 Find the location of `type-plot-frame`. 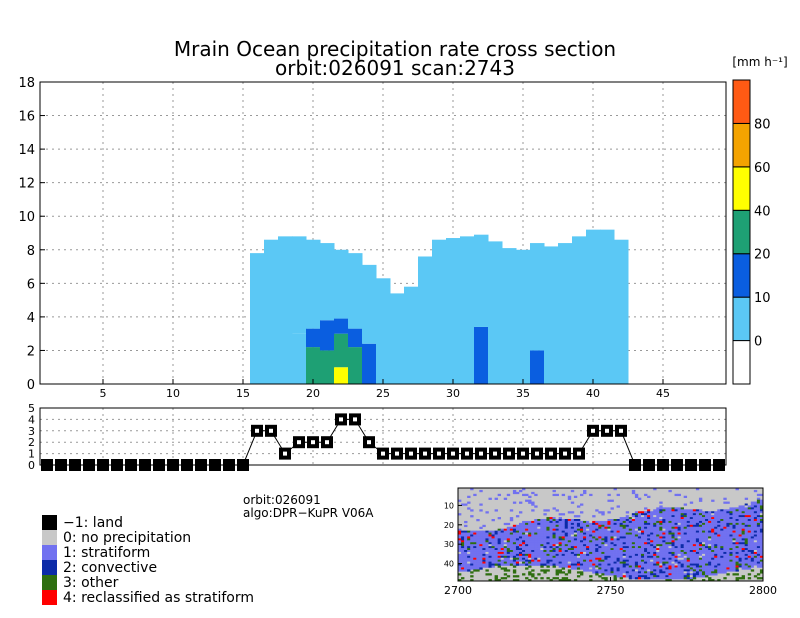

type-plot-frame is located at coordinates (383, 436).